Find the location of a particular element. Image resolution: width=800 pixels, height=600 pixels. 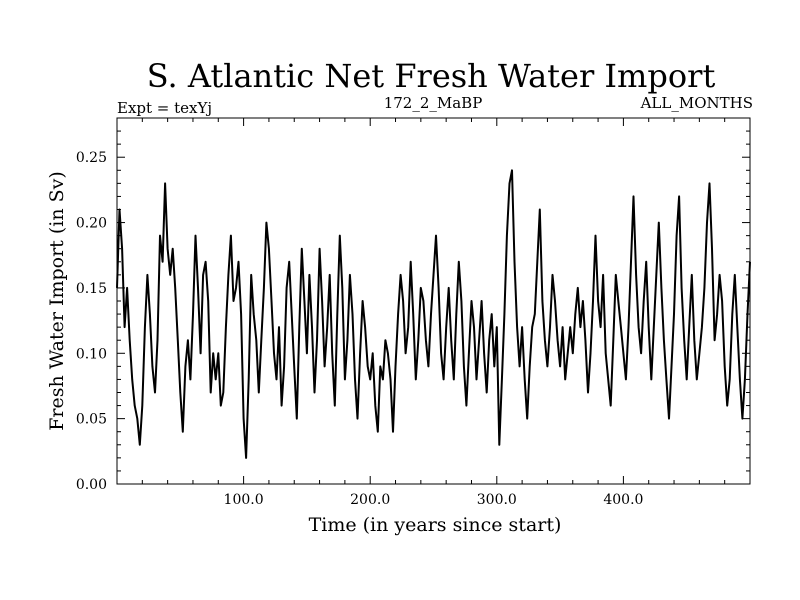

y-tick-labels: 0.00 0.05 0.10 0.15 0.20 0.25 is located at coordinates (91, 321).